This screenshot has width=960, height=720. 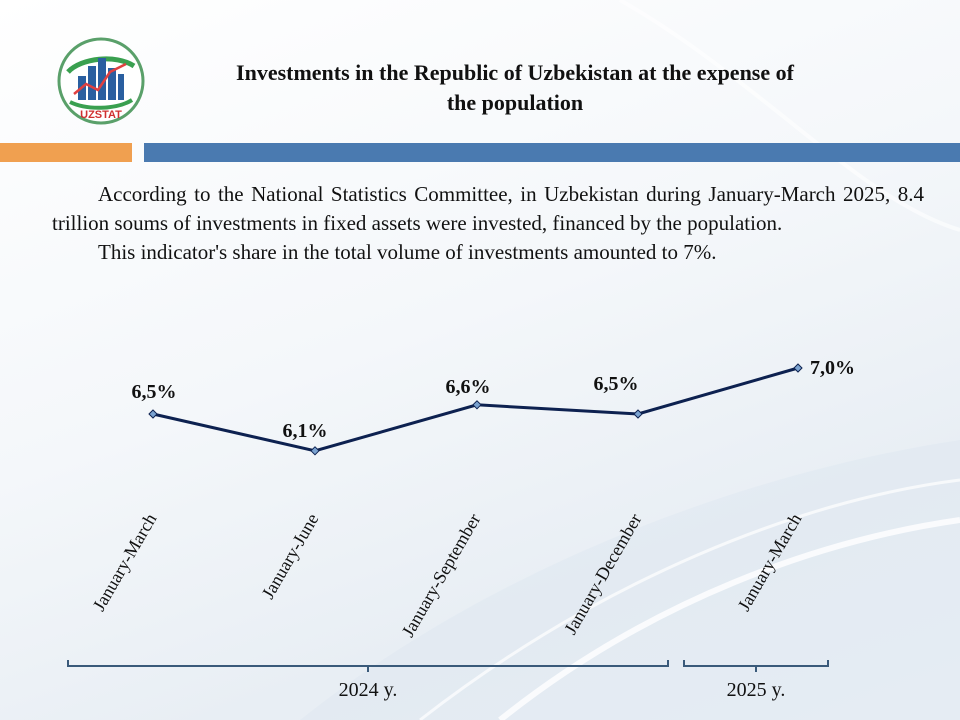 What do you see at coordinates (66, 152) in the screenshot?
I see `header-orange-bar` at bounding box center [66, 152].